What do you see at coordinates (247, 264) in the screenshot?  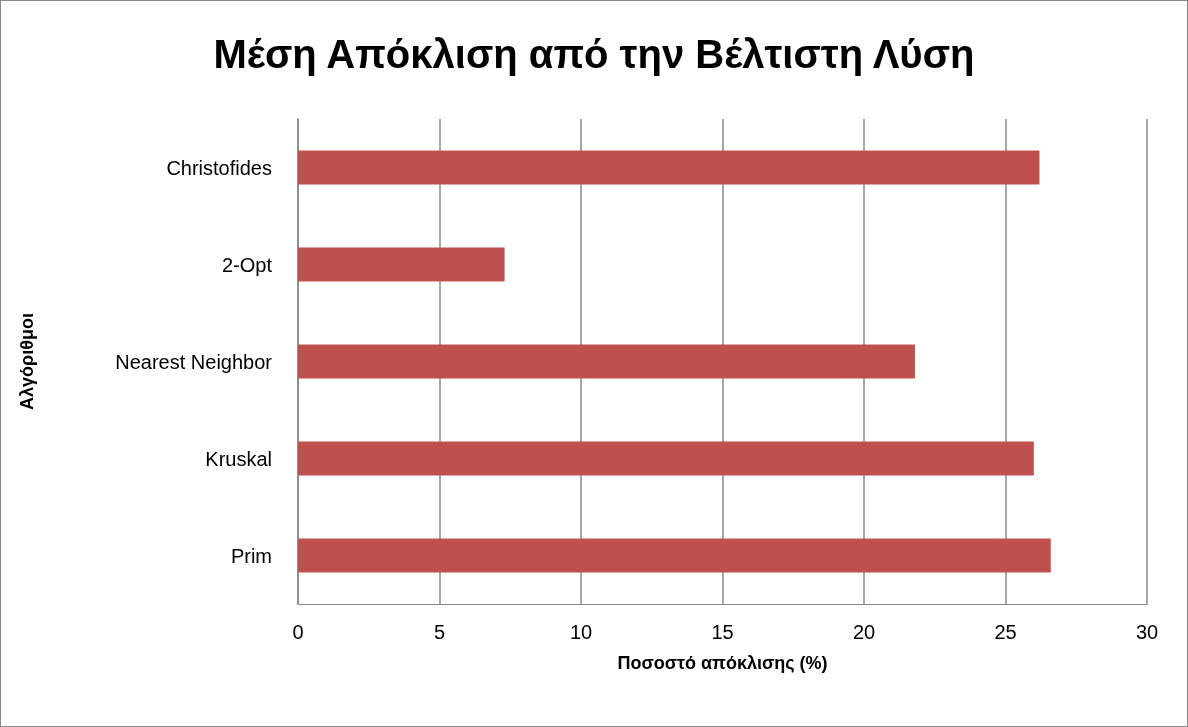 I see `y-tick-label: 2-Opt` at bounding box center [247, 264].